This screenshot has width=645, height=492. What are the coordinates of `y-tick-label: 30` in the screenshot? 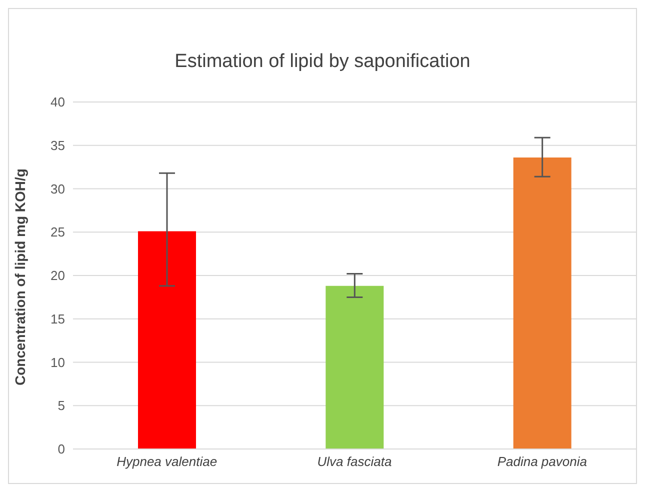 It's located at (57, 188).